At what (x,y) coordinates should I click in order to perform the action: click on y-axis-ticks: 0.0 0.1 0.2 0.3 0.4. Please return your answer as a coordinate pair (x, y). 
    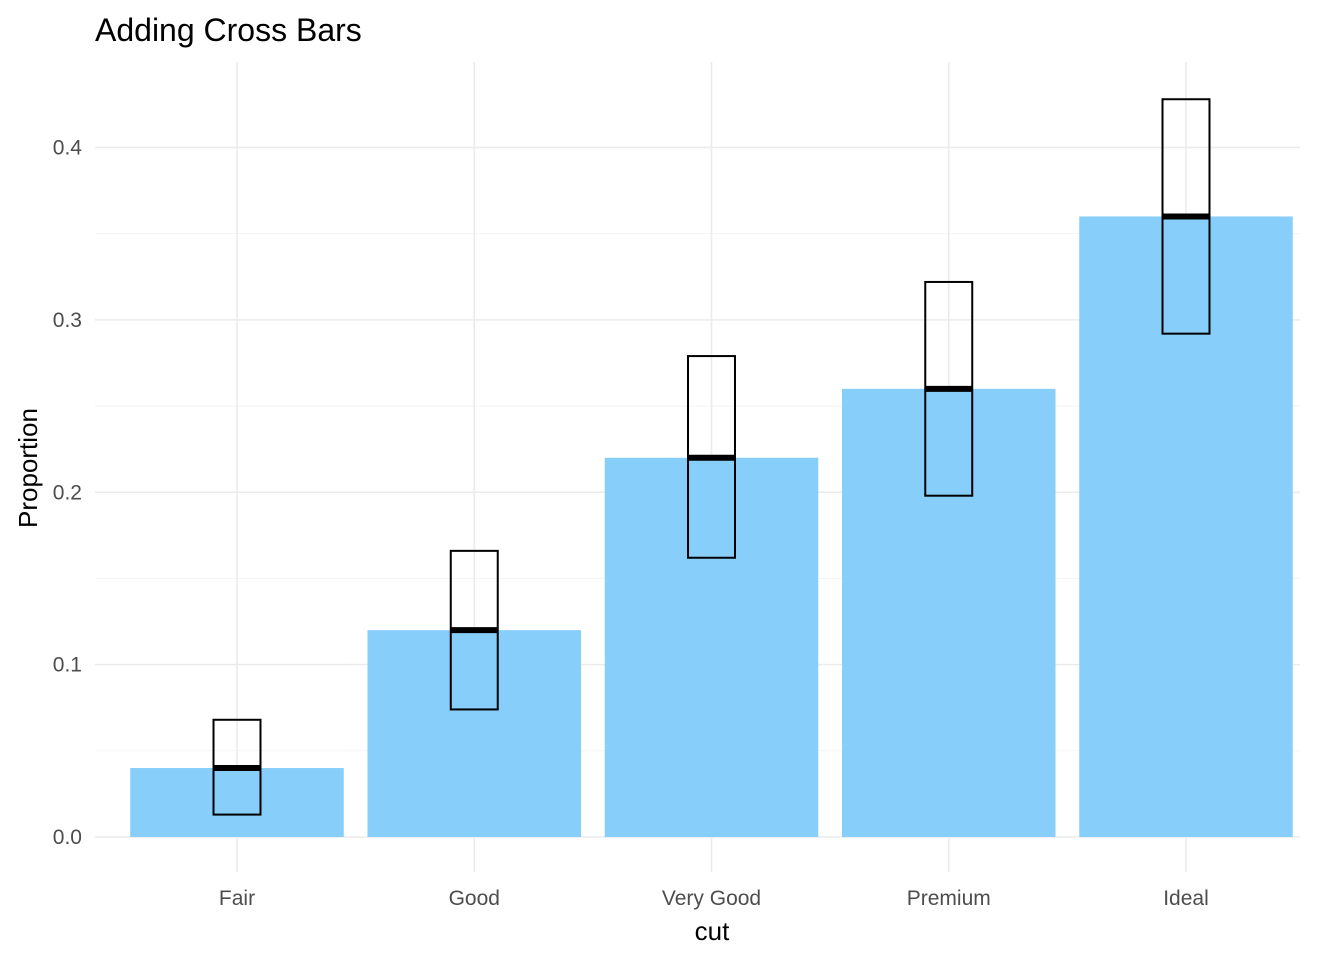
    Looking at the image, I should click on (68, 493).